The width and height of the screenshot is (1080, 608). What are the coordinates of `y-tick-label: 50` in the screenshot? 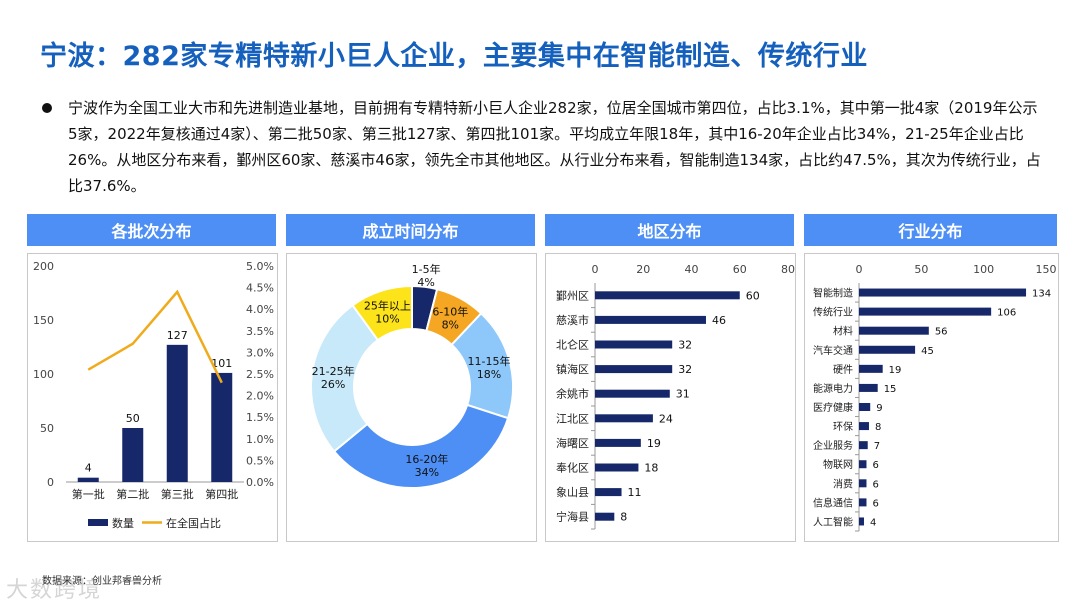 It's located at (47, 428).